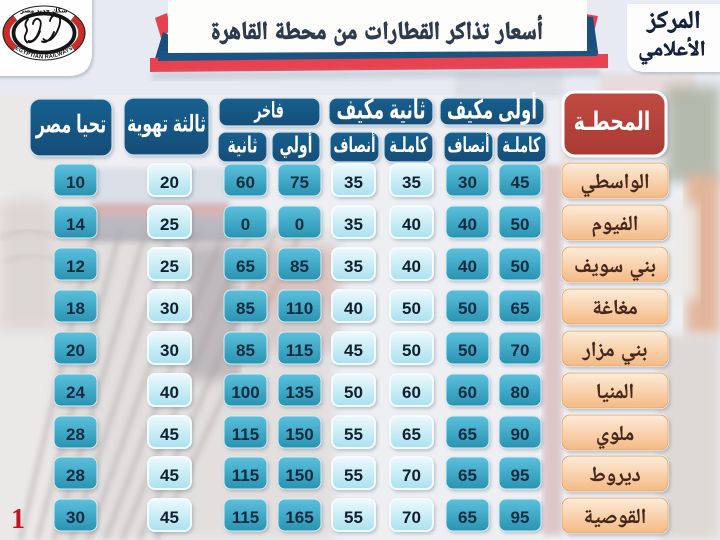 The image size is (720, 540). I want to click on svg-text: 135, so click(299, 392).